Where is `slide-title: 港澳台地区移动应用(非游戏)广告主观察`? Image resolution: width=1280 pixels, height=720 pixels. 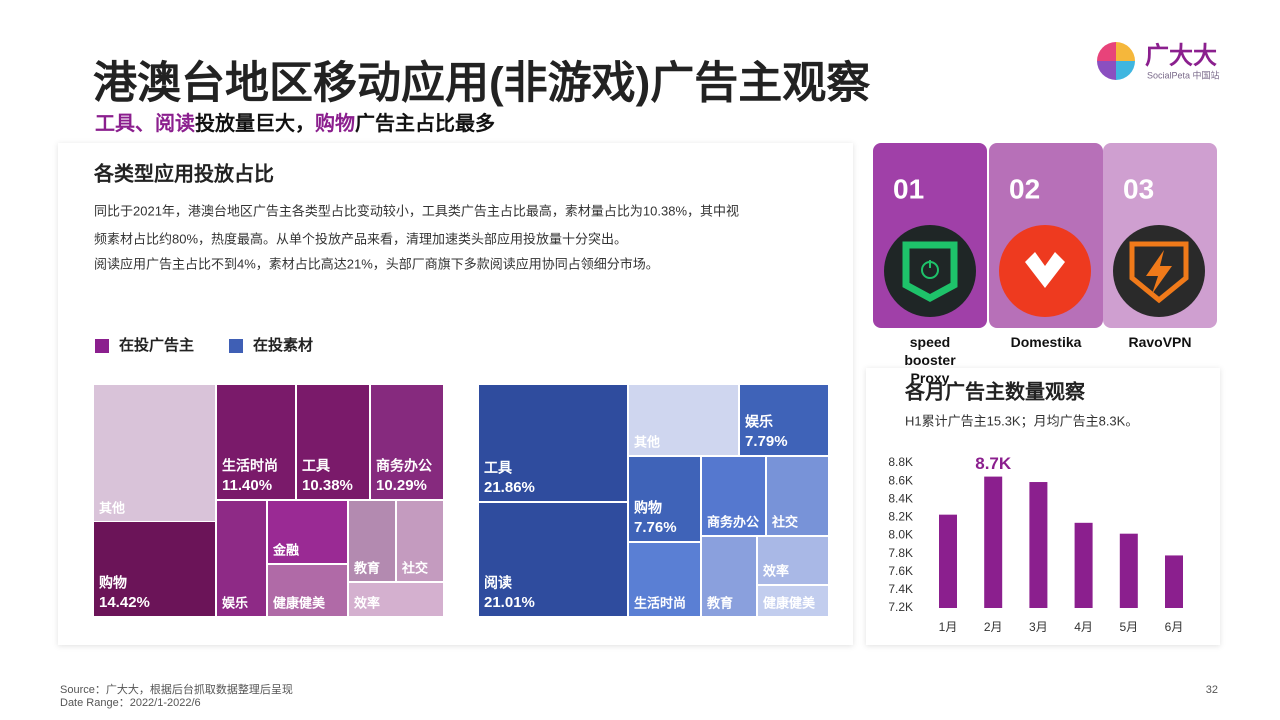 slide-title: 港澳台地区移动应用(非游戏)广告主观察 is located at coordinates (481, 83).